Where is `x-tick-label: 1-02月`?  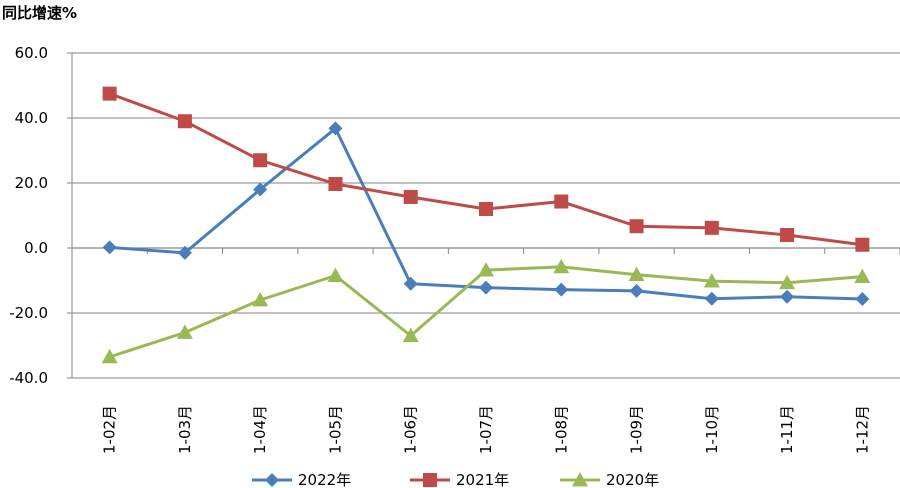
x-tick-label: 1-02月 is located at coordinates (110, 429).